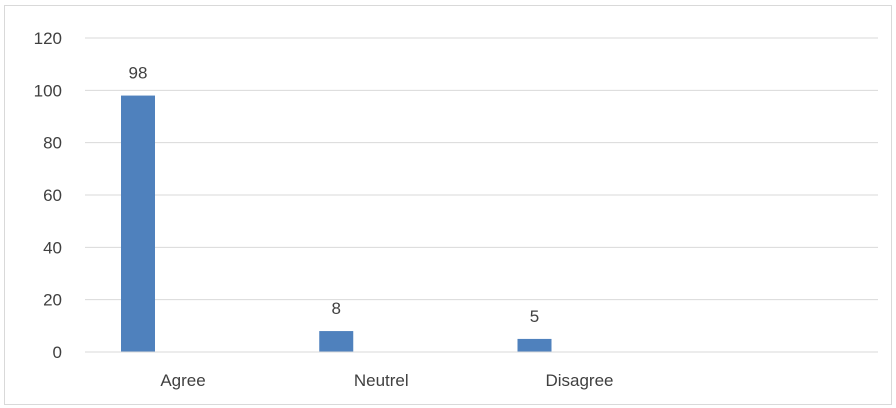  I want to click on y-tick-label: 100, so click(48, 90).